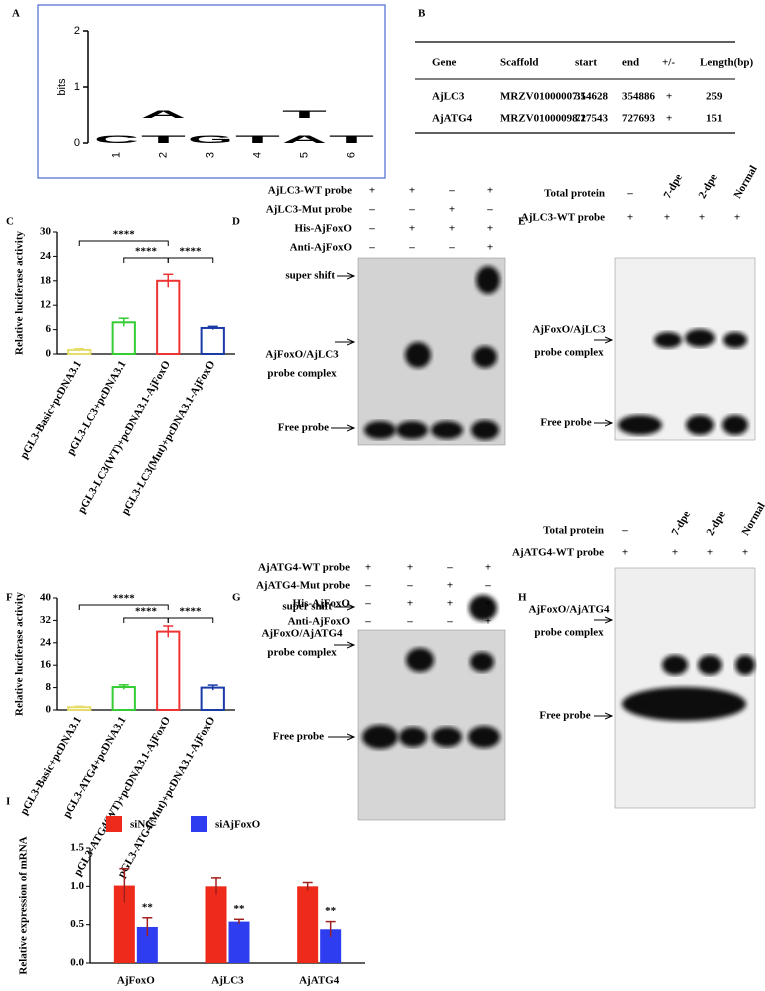  What do you see at coordinates (210, 140) in the screenshot?
I see `logo-letter: G` at bounding box center [210, 140].